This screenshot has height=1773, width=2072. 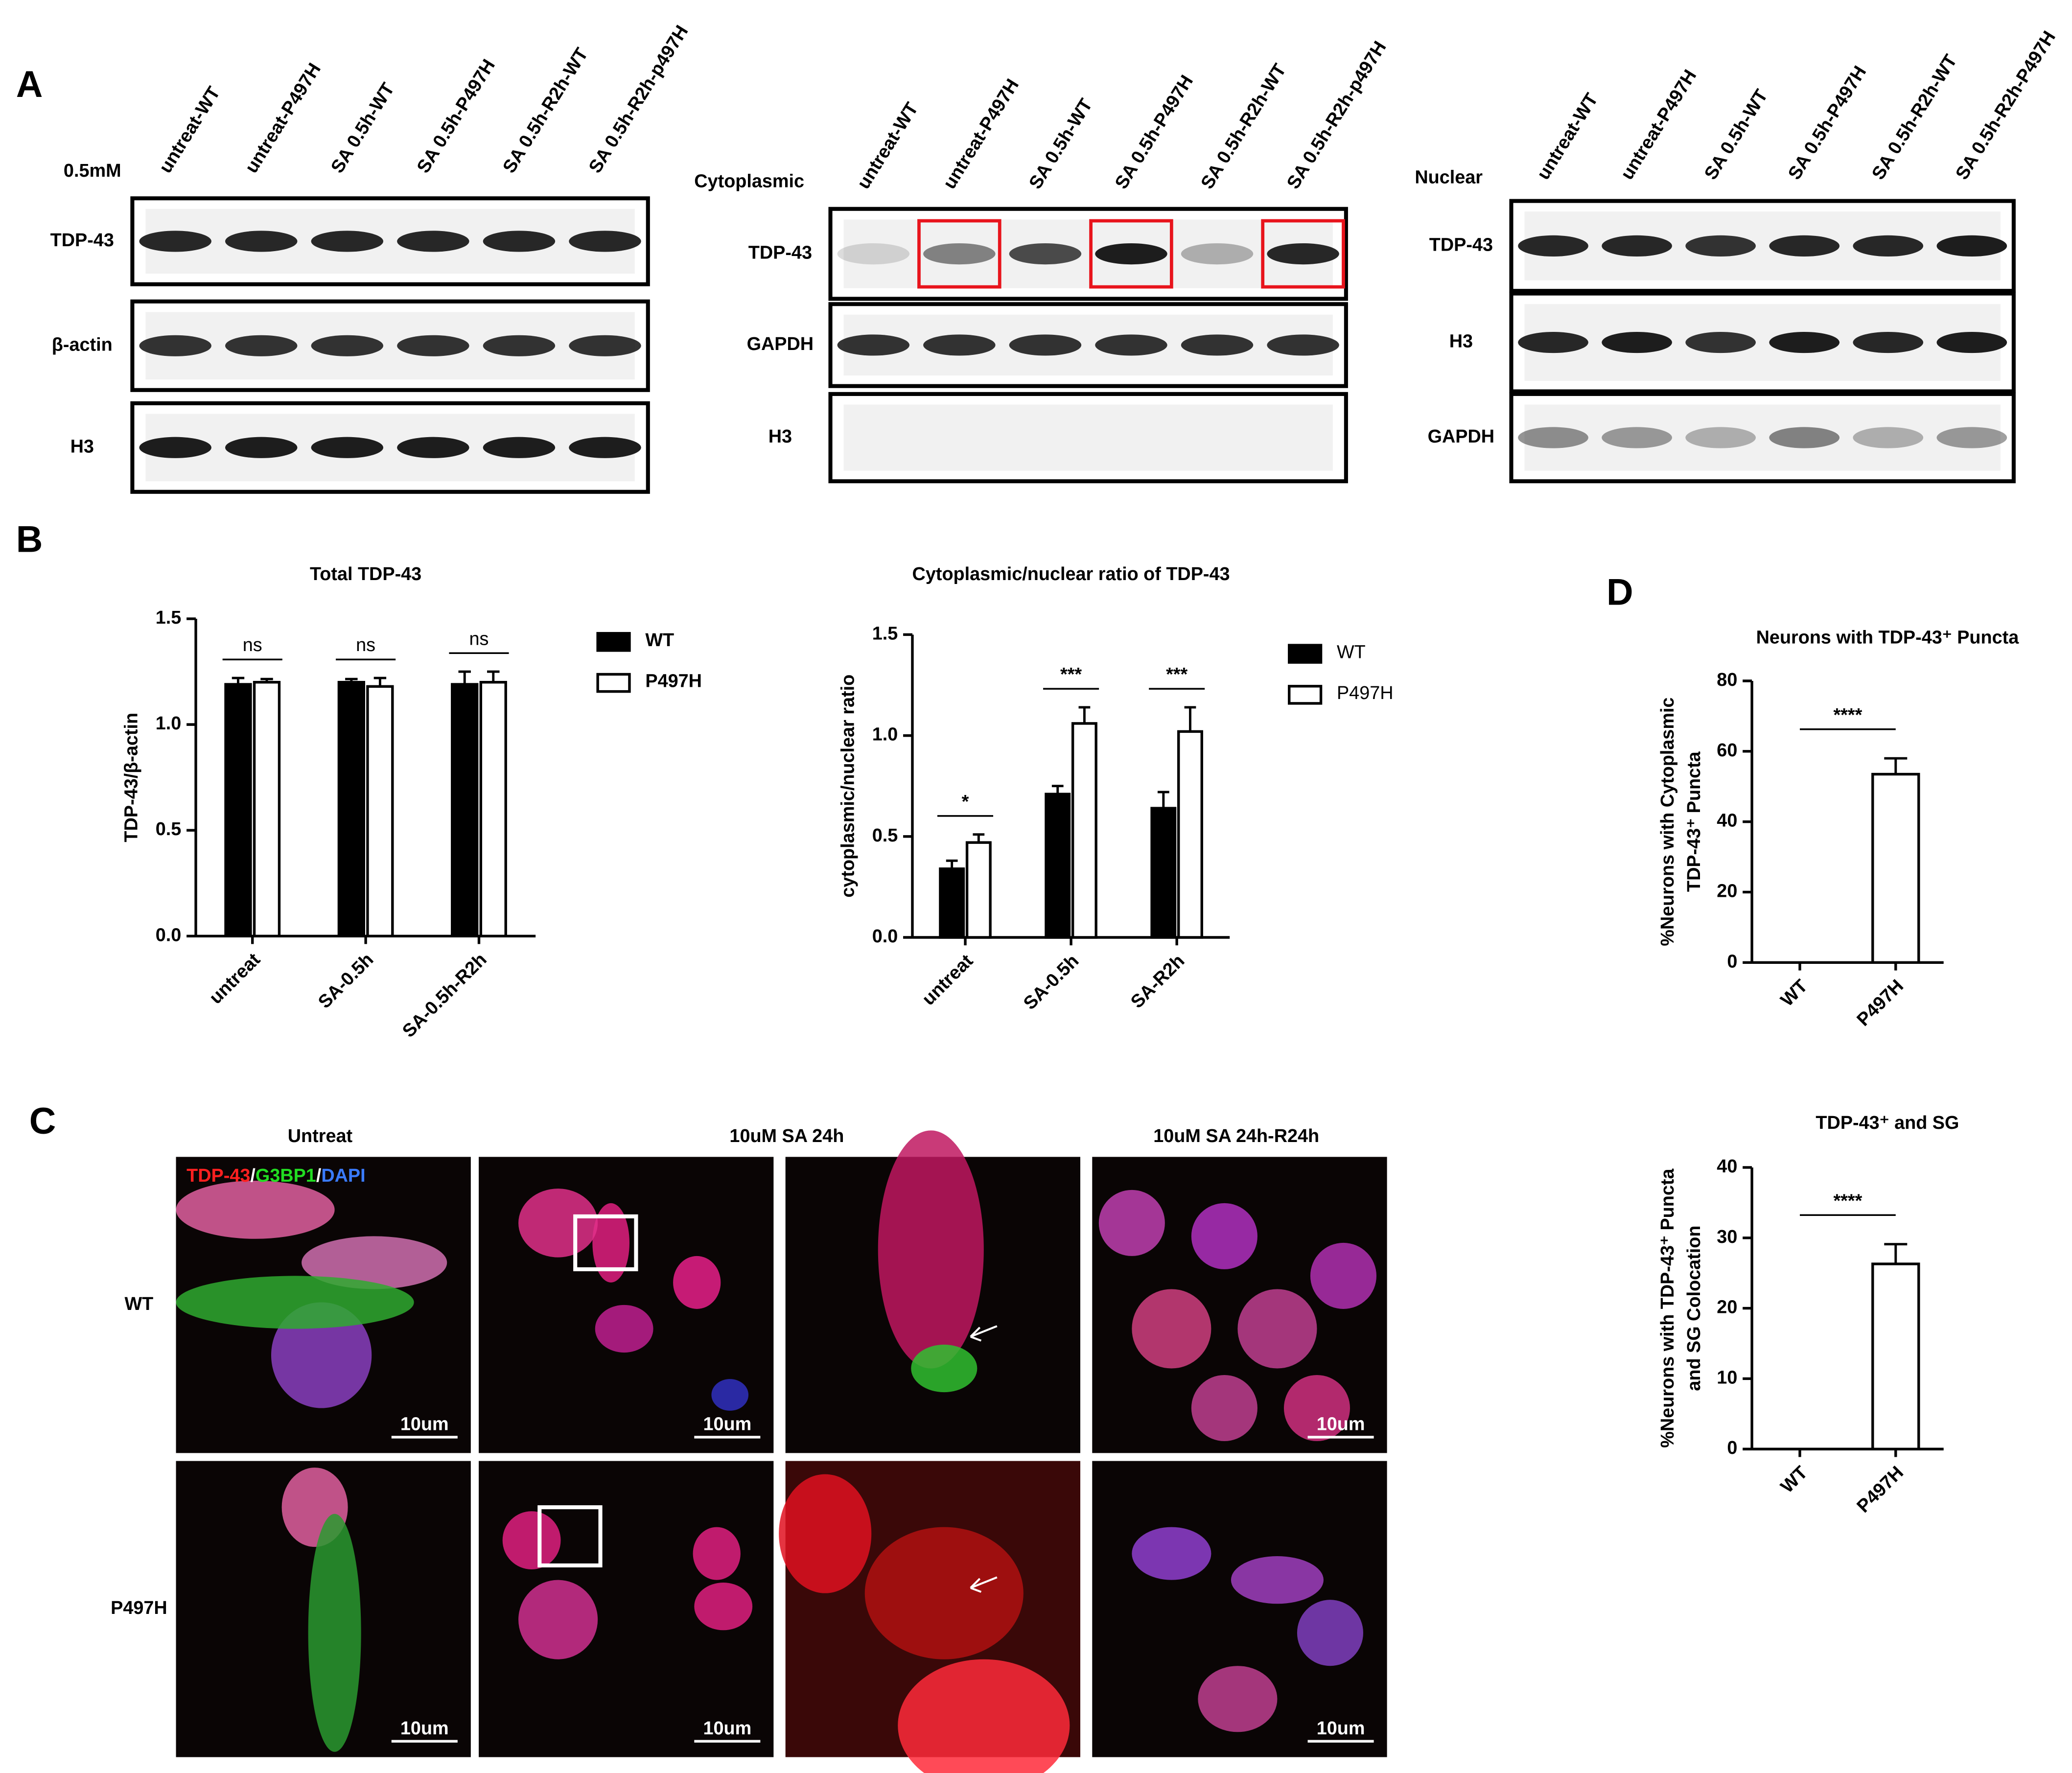 I want to click on stain-legend-part: G3BP1, so click(x=286, y=1176).